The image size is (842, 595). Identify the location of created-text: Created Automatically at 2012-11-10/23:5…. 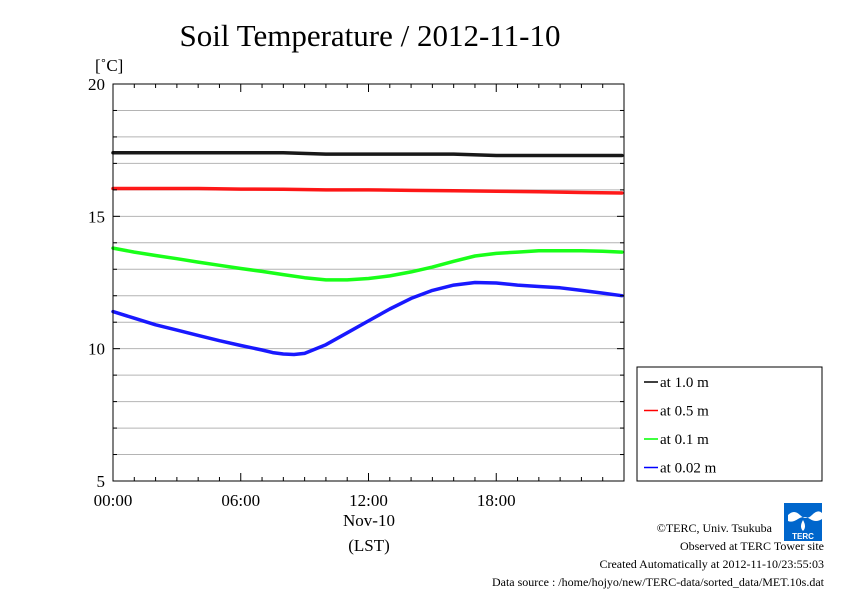
(711, 564).